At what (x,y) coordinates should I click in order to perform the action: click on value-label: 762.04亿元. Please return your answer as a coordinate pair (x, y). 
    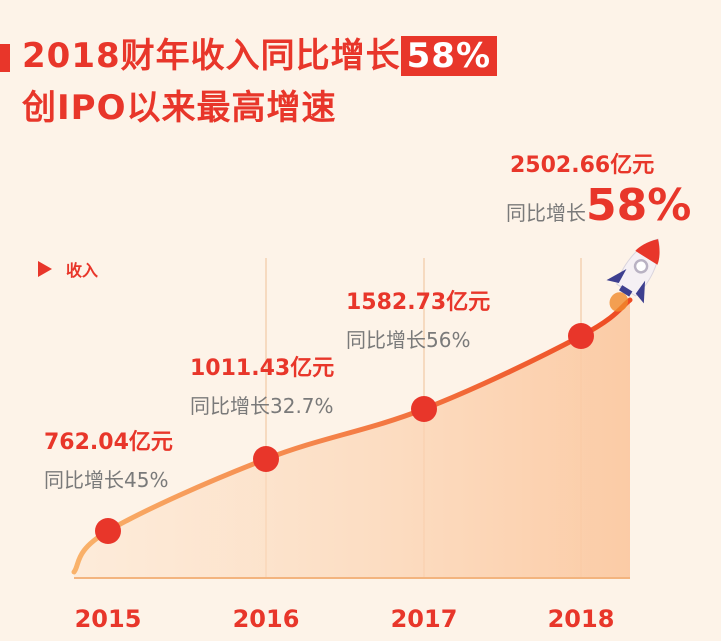
    Looking at the image, I should click on (108, 442).